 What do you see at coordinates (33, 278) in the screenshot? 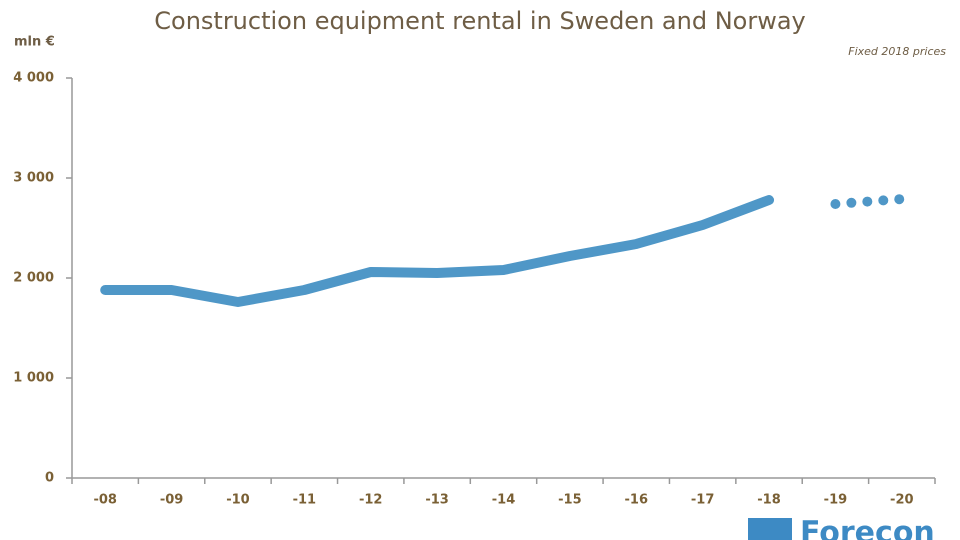
I see `y-tick-label: 2 000` at bounding box center [33, 278].